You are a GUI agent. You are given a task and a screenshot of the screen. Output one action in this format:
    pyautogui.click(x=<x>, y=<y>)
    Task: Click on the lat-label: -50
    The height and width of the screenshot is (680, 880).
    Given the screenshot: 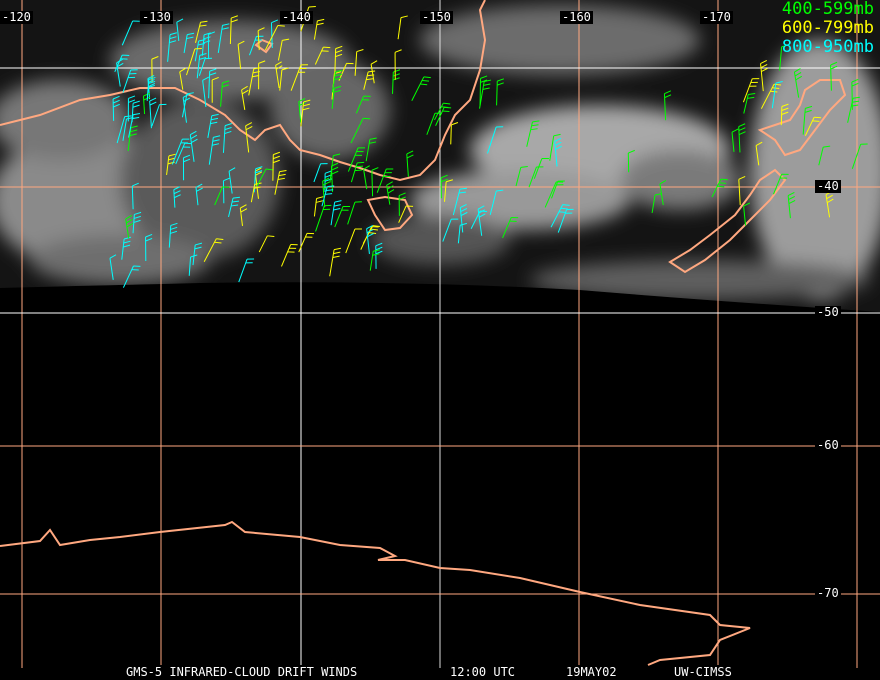 What is the action you would take?
    pyautogui.click(x=828, y=312)
    